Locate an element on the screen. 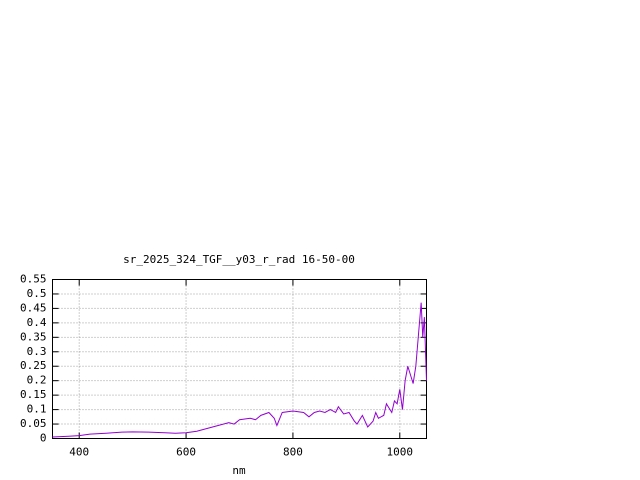 This screenshot has width=640, height=480. y-tick-label: 0.4 is located at coordinates (37, 322).